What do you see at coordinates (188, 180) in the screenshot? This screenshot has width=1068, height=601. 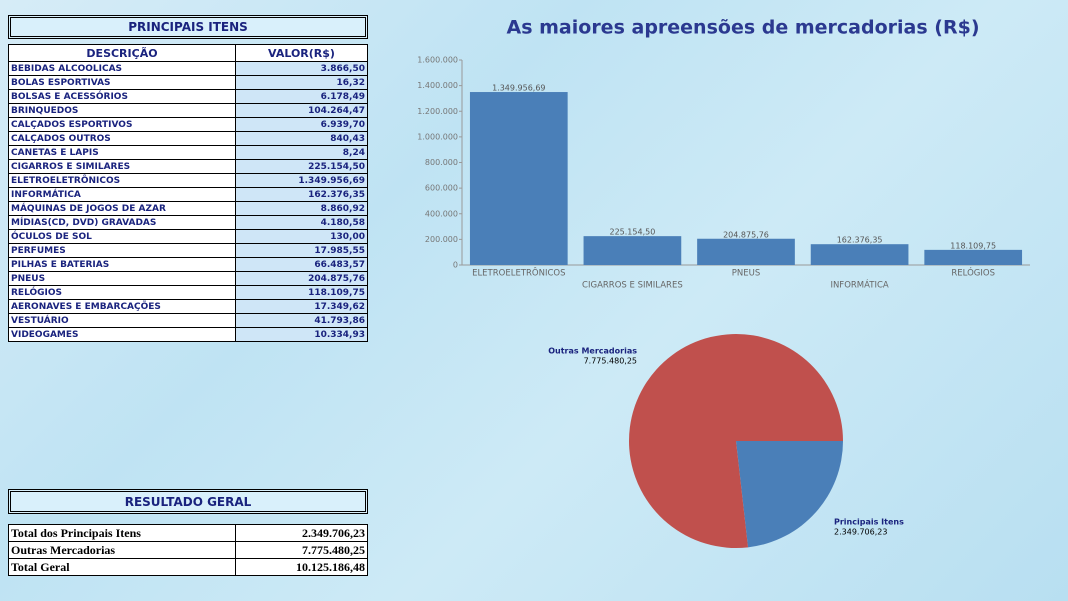 I see `table-row: ELETROELETRÔNICOS 1.349.956,69` at bounding box center [188, 180].